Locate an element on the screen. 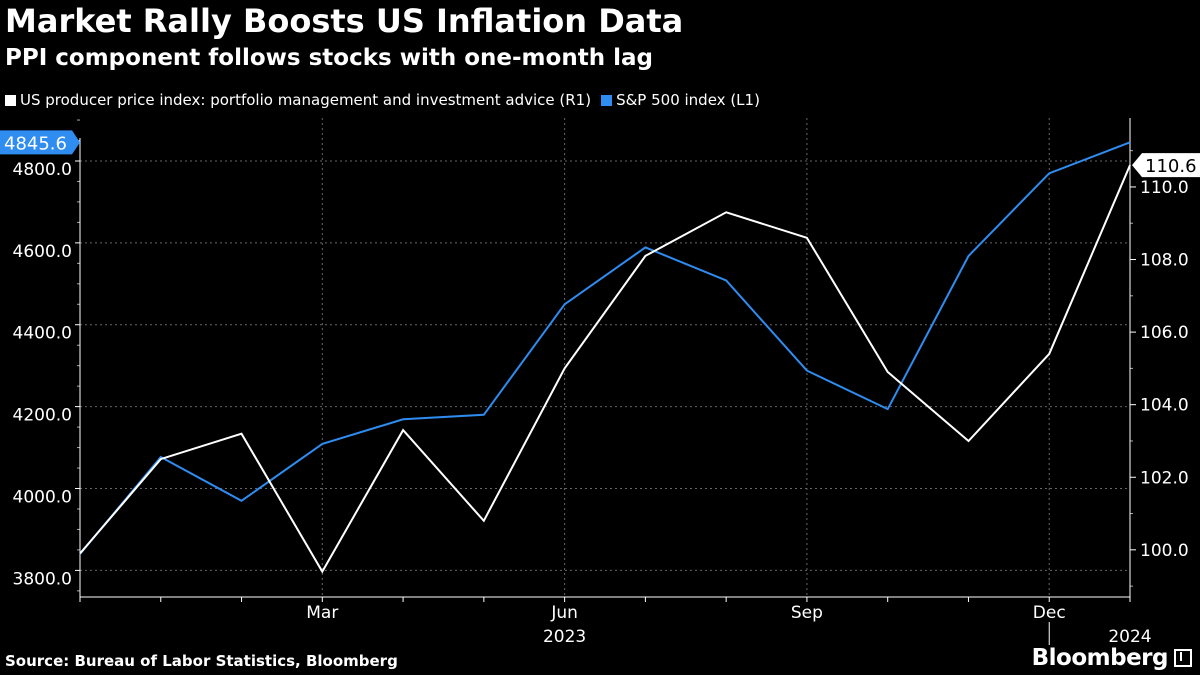 The width and height of the screenshot is (1200, 675). last-value-tag-ppi is located at coordinates (1166, 165).